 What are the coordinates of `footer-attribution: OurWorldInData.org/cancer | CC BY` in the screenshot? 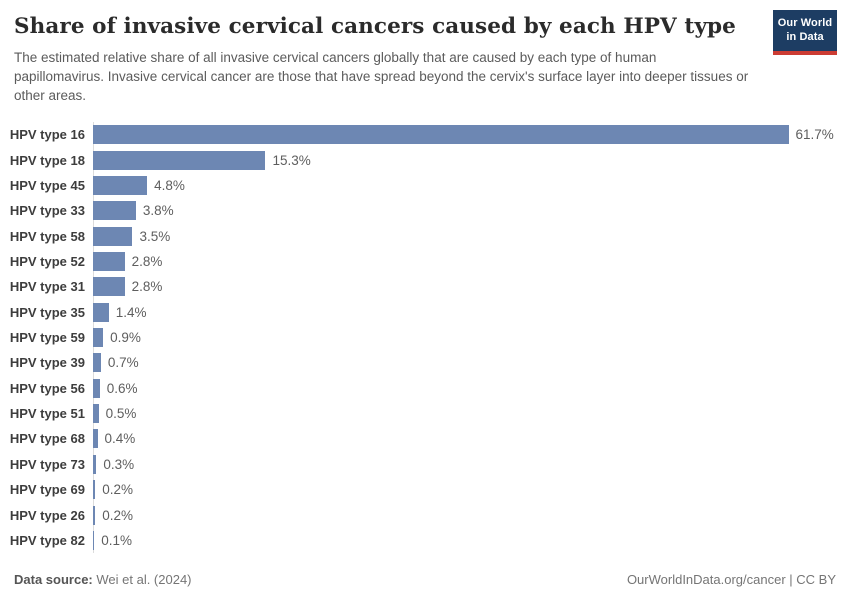 It's located at (731, 579).